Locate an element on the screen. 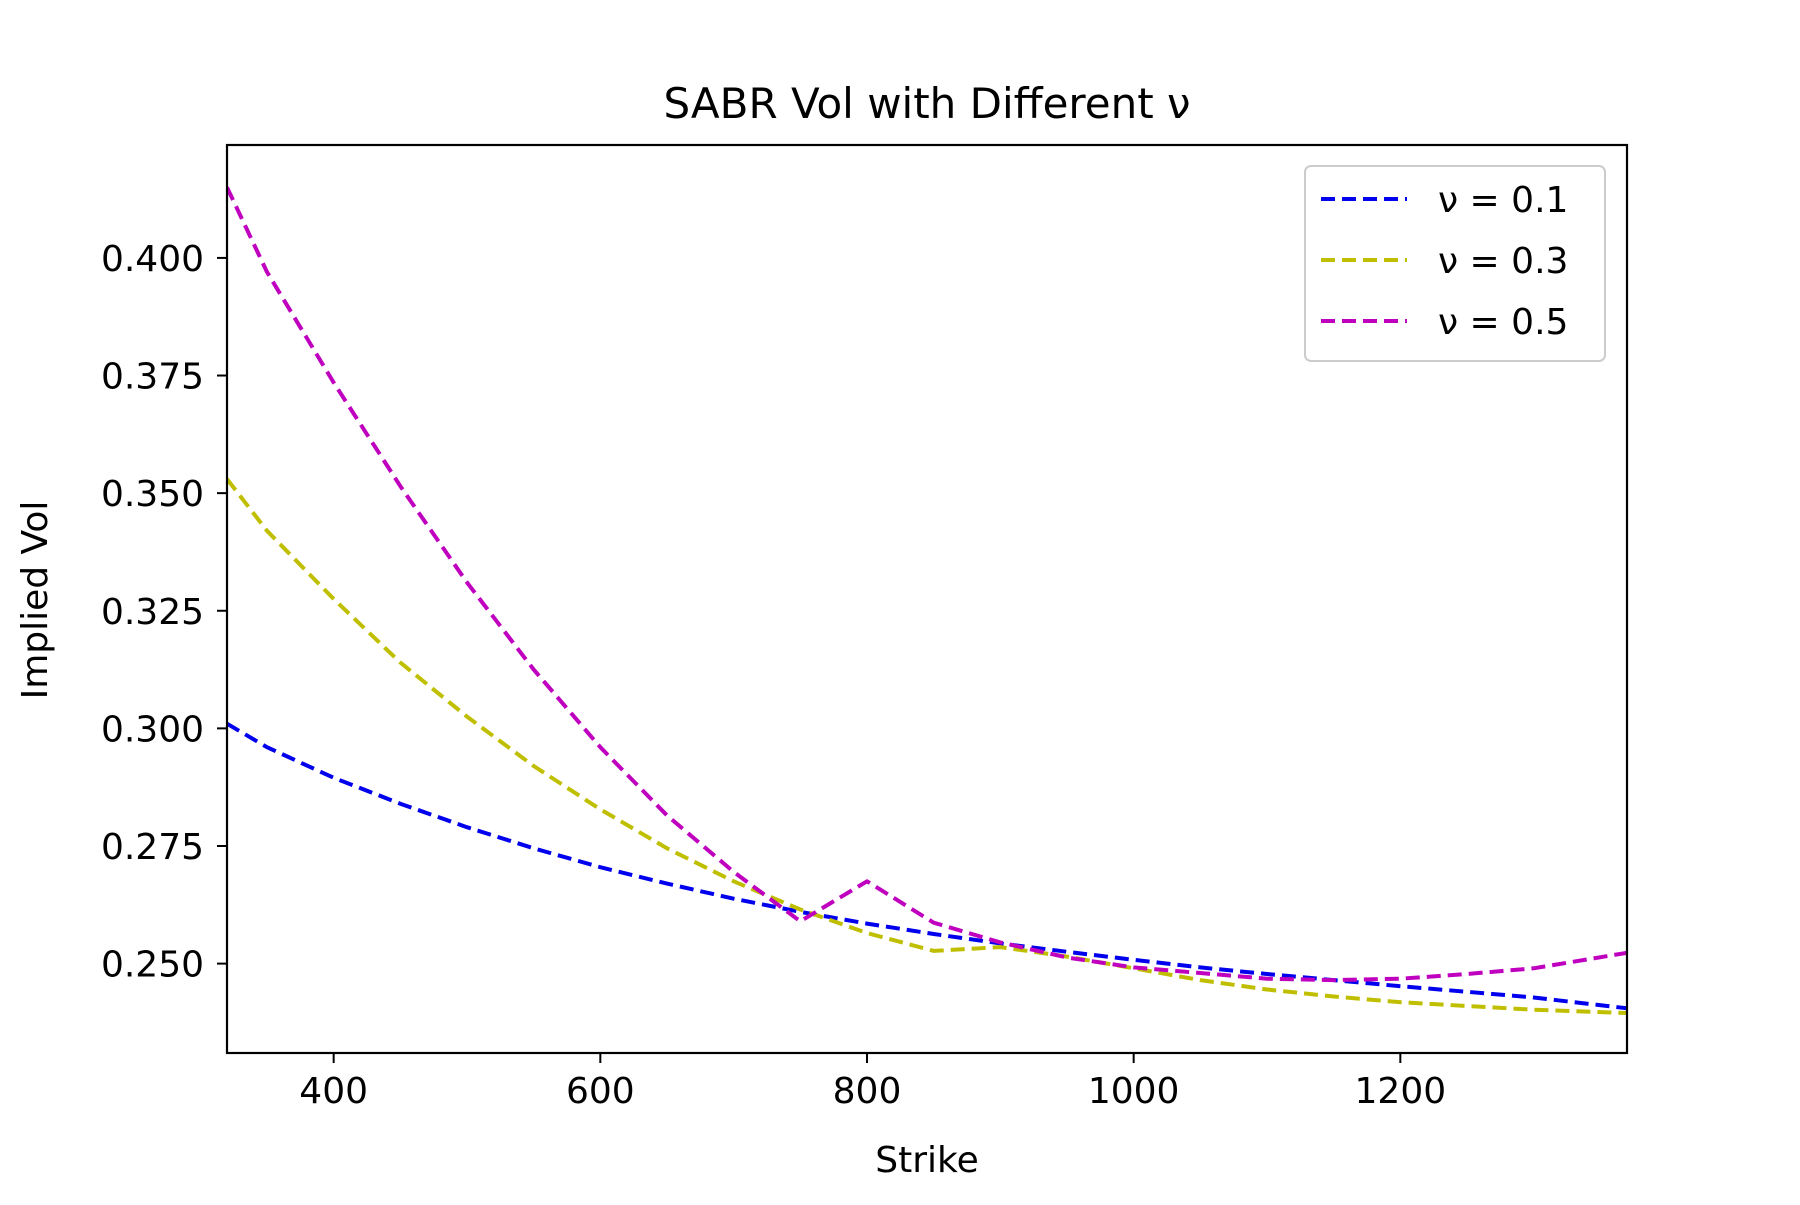 This screenshot has height=1205, width=1800. legend-label-2: ν = 0.3 is located at coordinates (1503, 261).